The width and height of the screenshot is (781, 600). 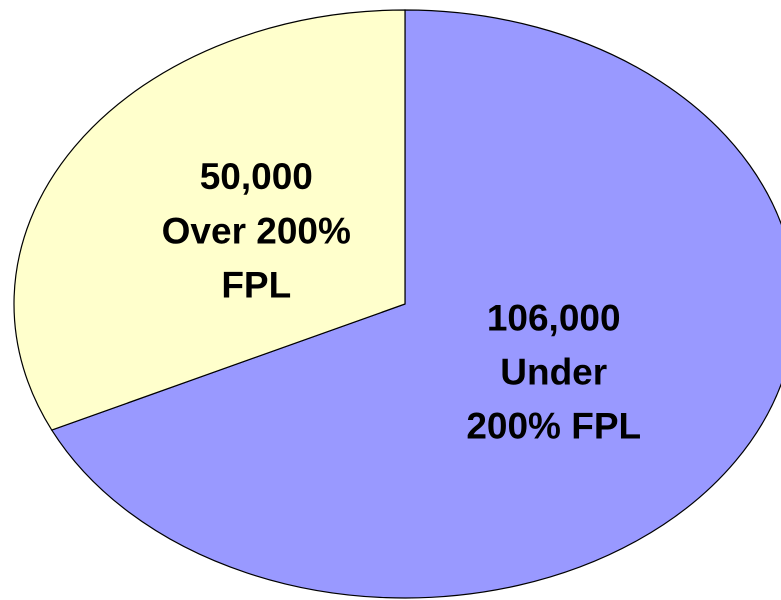 I want to click on value-label: 106,000, so click(x=554, y=317).